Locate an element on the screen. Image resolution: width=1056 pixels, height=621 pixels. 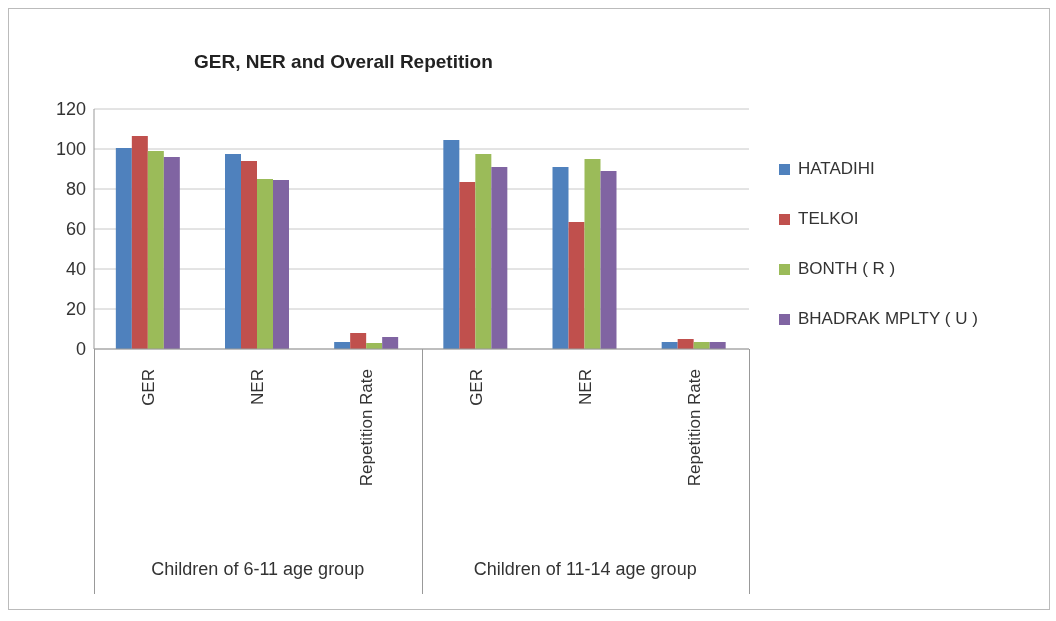
legend-label: BONTH ( R ) is located at coordinates (847, 269).